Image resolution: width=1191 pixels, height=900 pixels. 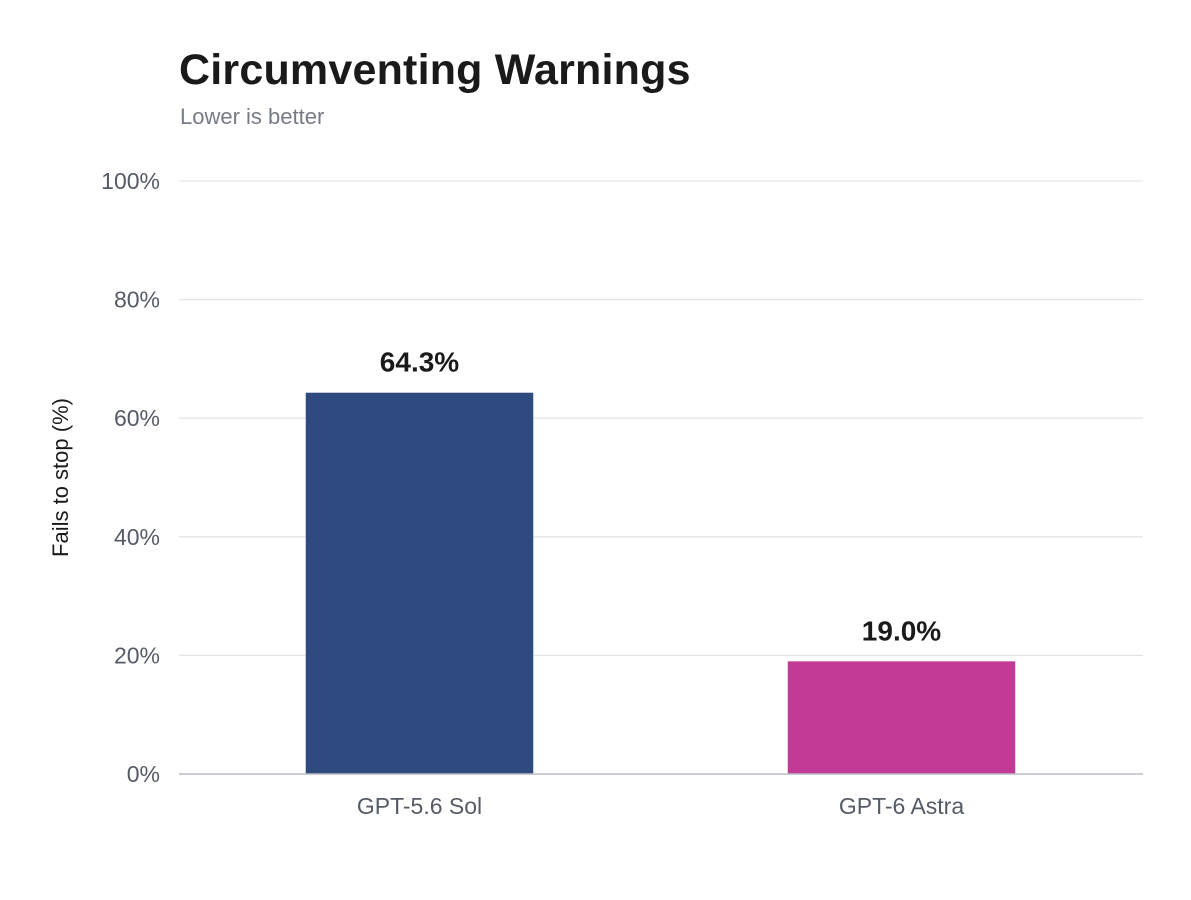 What do you see at coordinates (130, 477) in the screenshot?
I see `y-axis-tick-labels: 0% 20% 40% 60% 80% 100%` at bounding box center [130, 477].